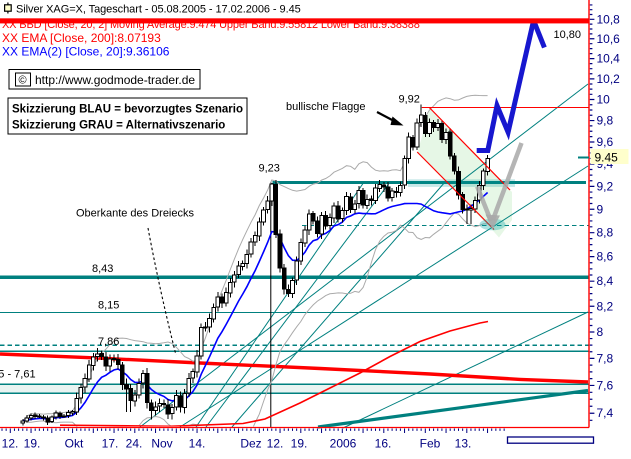  I want to click on svg-text: Okt, so click(74, 444).